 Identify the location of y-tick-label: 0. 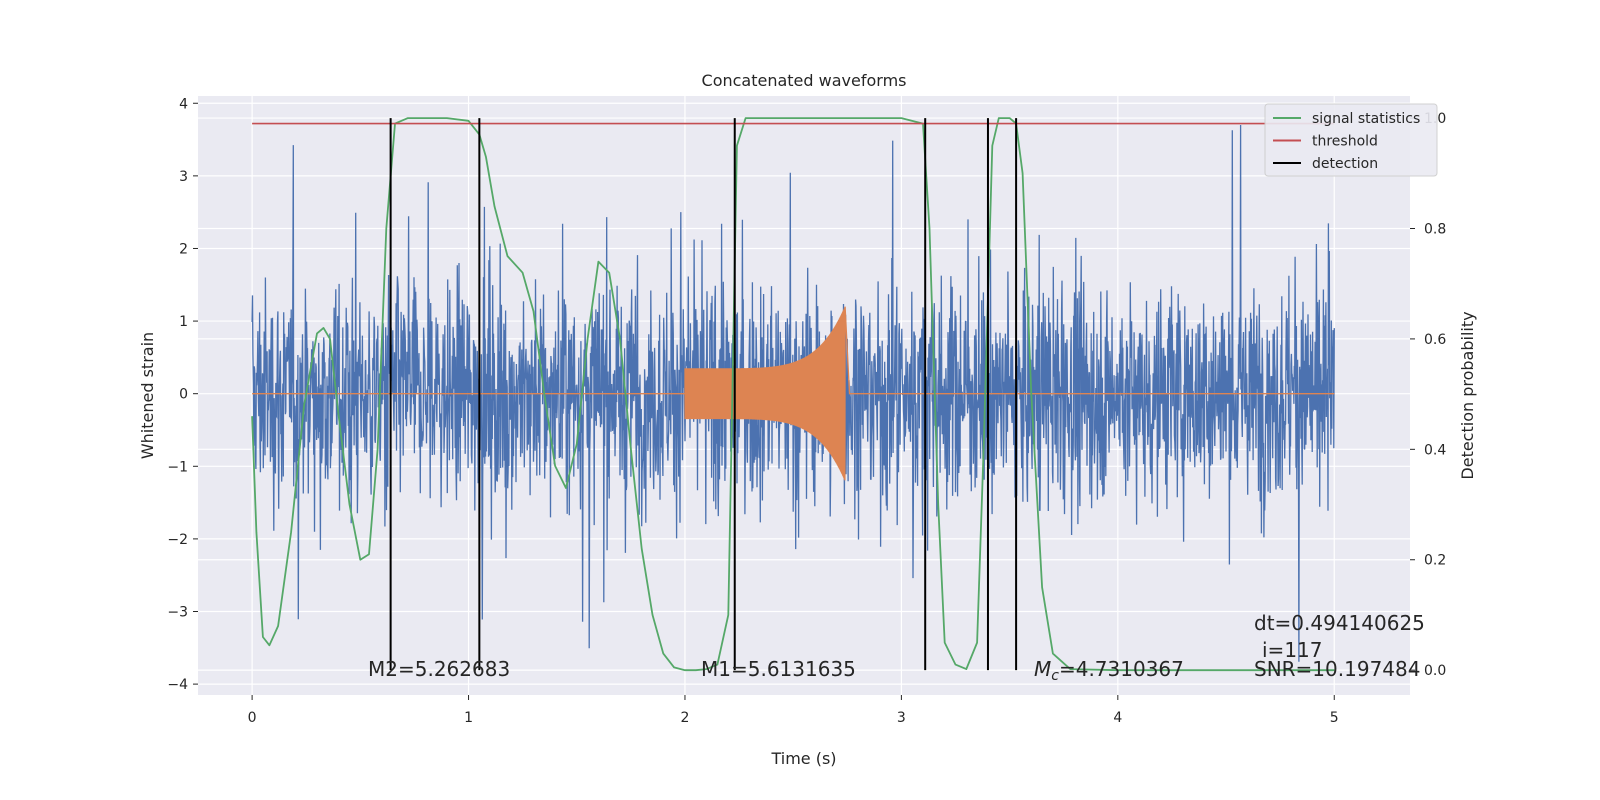
(183, 395).